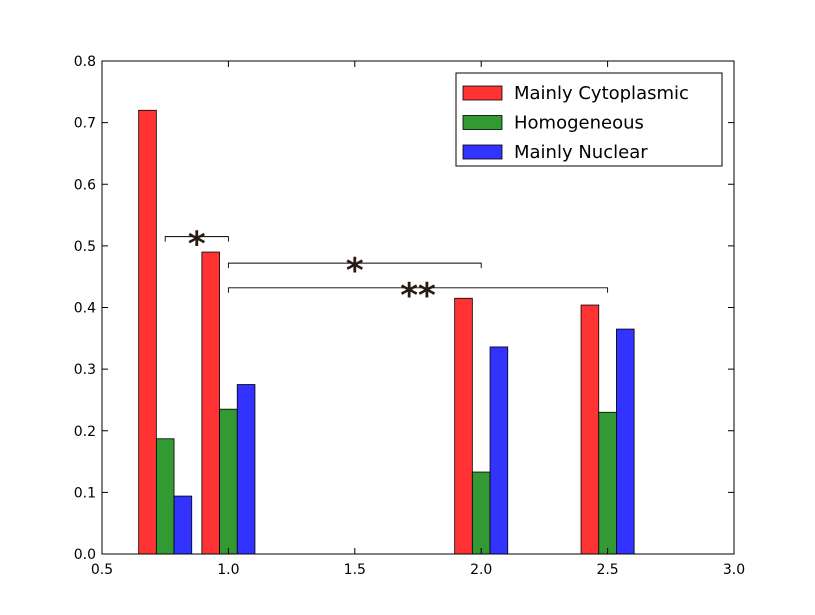  What do you see at coordinates (85, 247) in the screenshot?
I see `y-tick-label: 0.5` at bounding box center [85, 247].